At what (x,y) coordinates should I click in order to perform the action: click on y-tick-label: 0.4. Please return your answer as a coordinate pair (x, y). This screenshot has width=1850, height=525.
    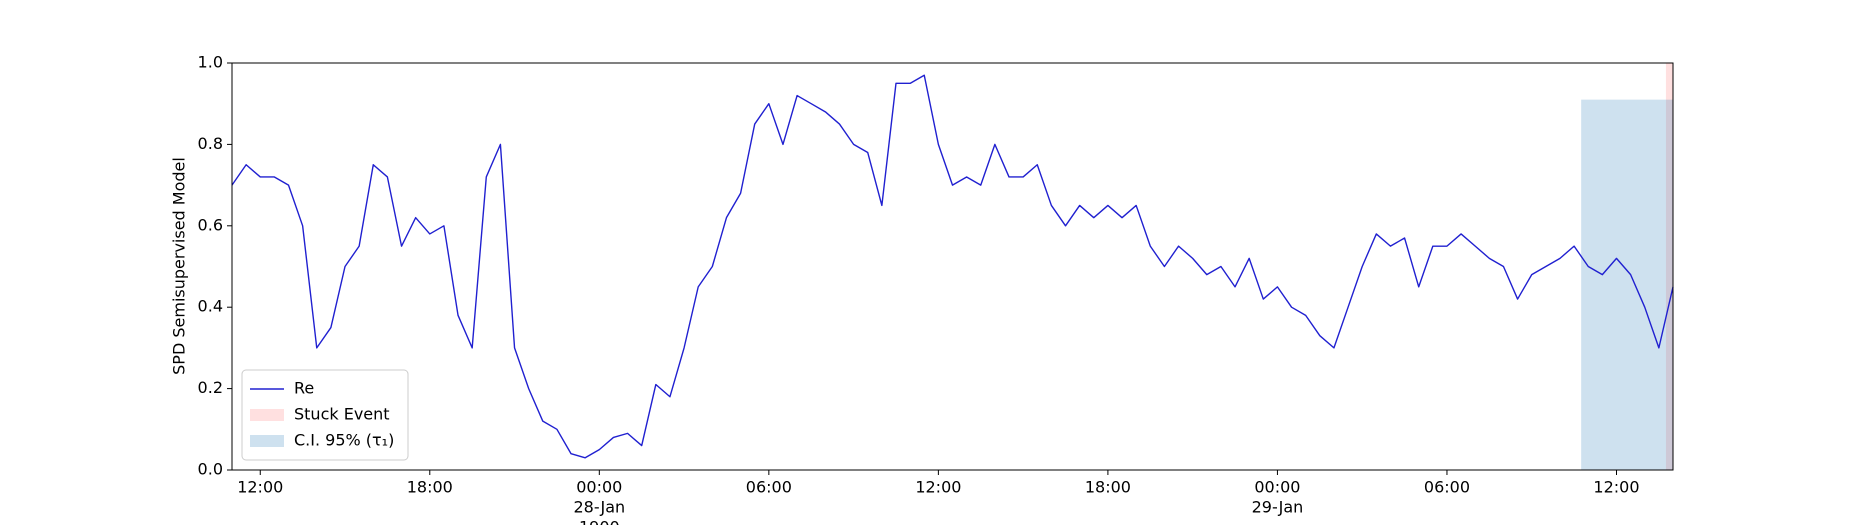
    Looking at the image, I should click on (210, 306).